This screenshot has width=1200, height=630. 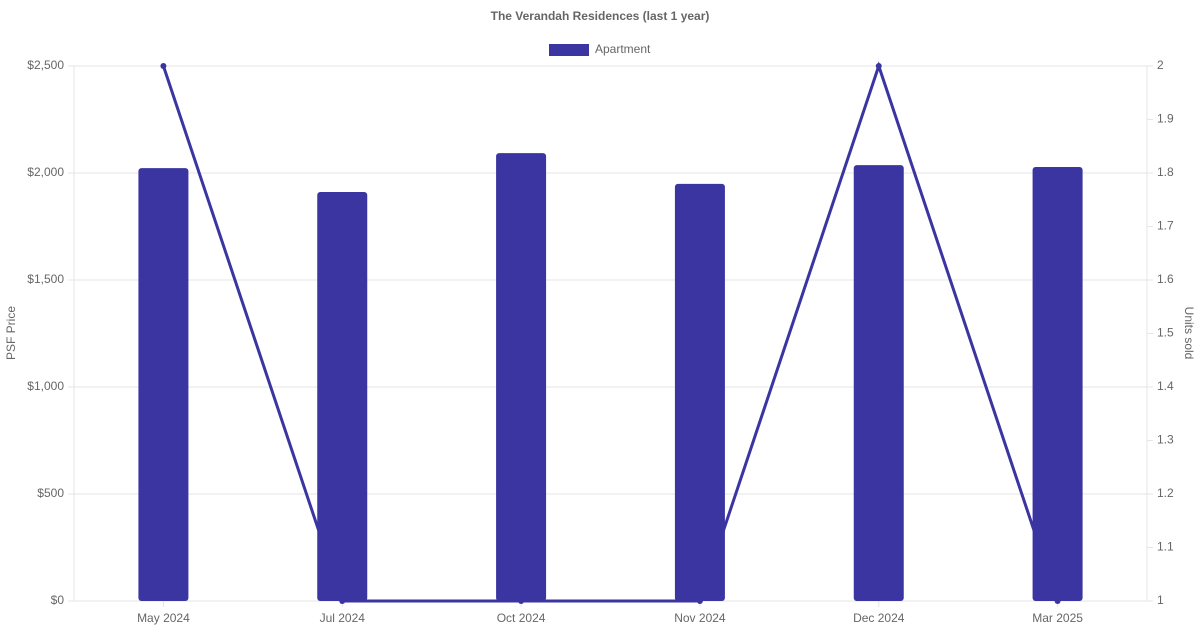 What do you see at coordinates (45, 65) in the screenshot?
I see `y-tick-label: $2,500` at bounding box center [45, 65].